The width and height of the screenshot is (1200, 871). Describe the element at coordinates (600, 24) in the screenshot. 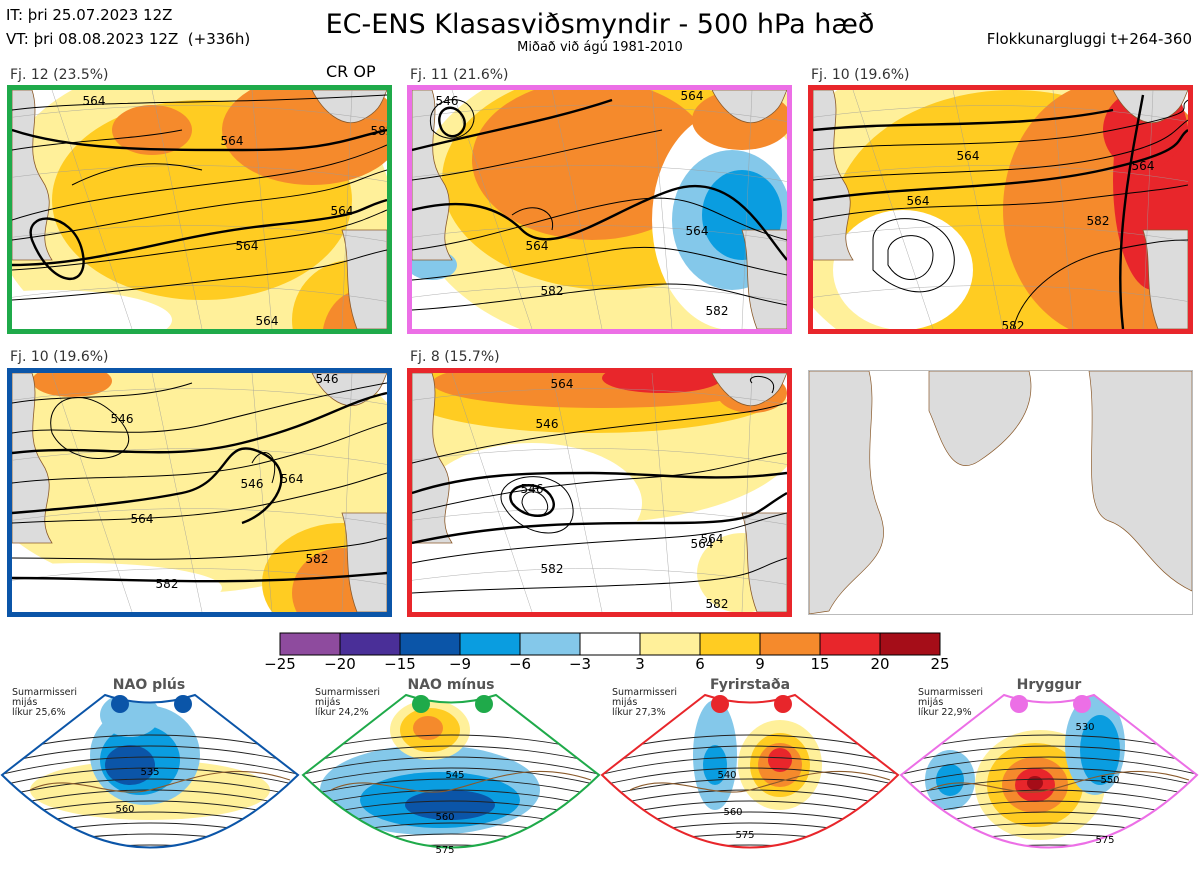

I see `page-title: EC-ENS Klasasviðsmyndir - 500 hPa hæð` at that location.